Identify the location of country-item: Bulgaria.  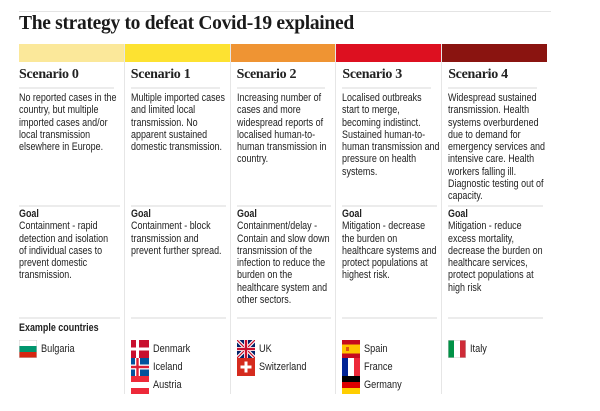
(50, 349).